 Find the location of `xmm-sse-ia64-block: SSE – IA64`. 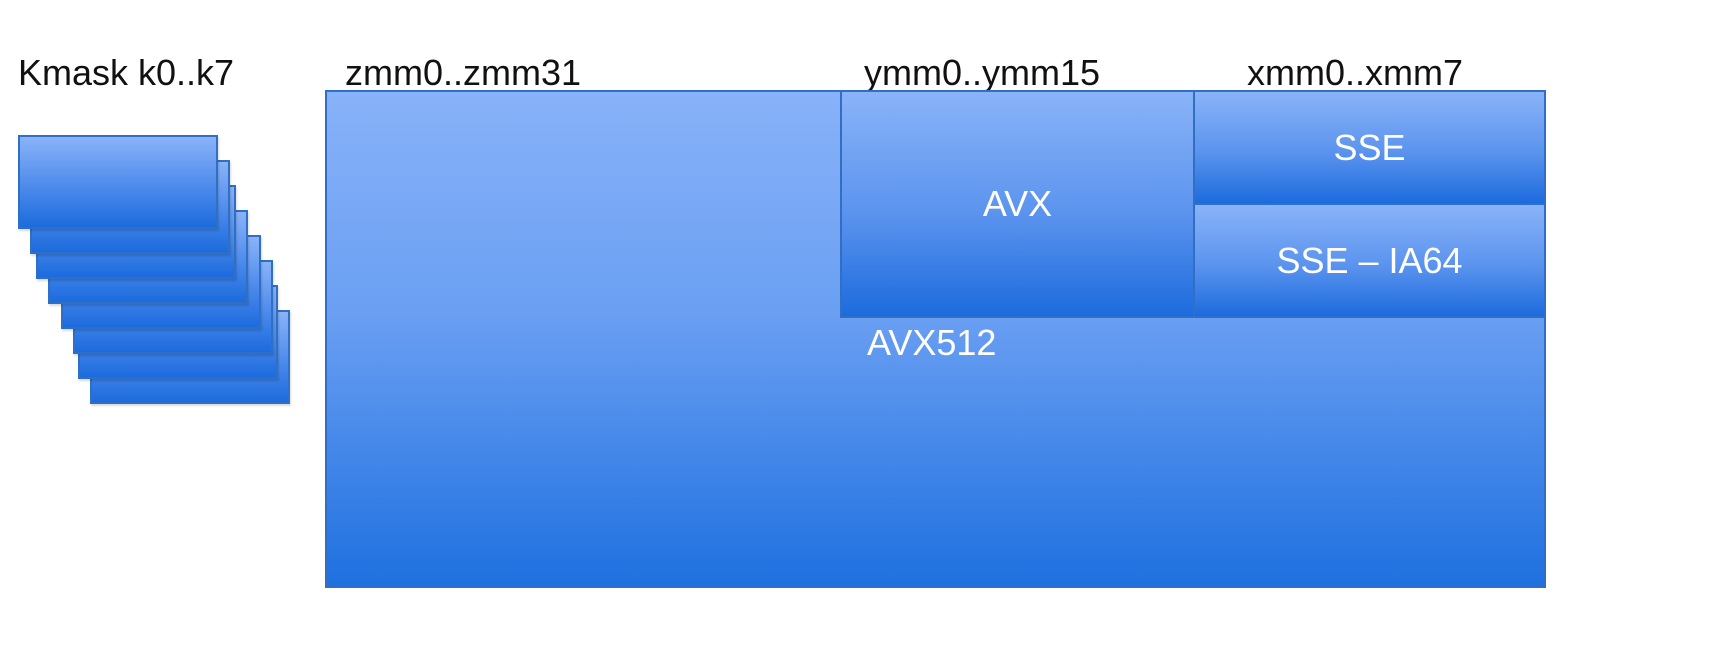

xmm-sse-ia64-block: SSE – IA64 is located at coordinates (1369, 260).